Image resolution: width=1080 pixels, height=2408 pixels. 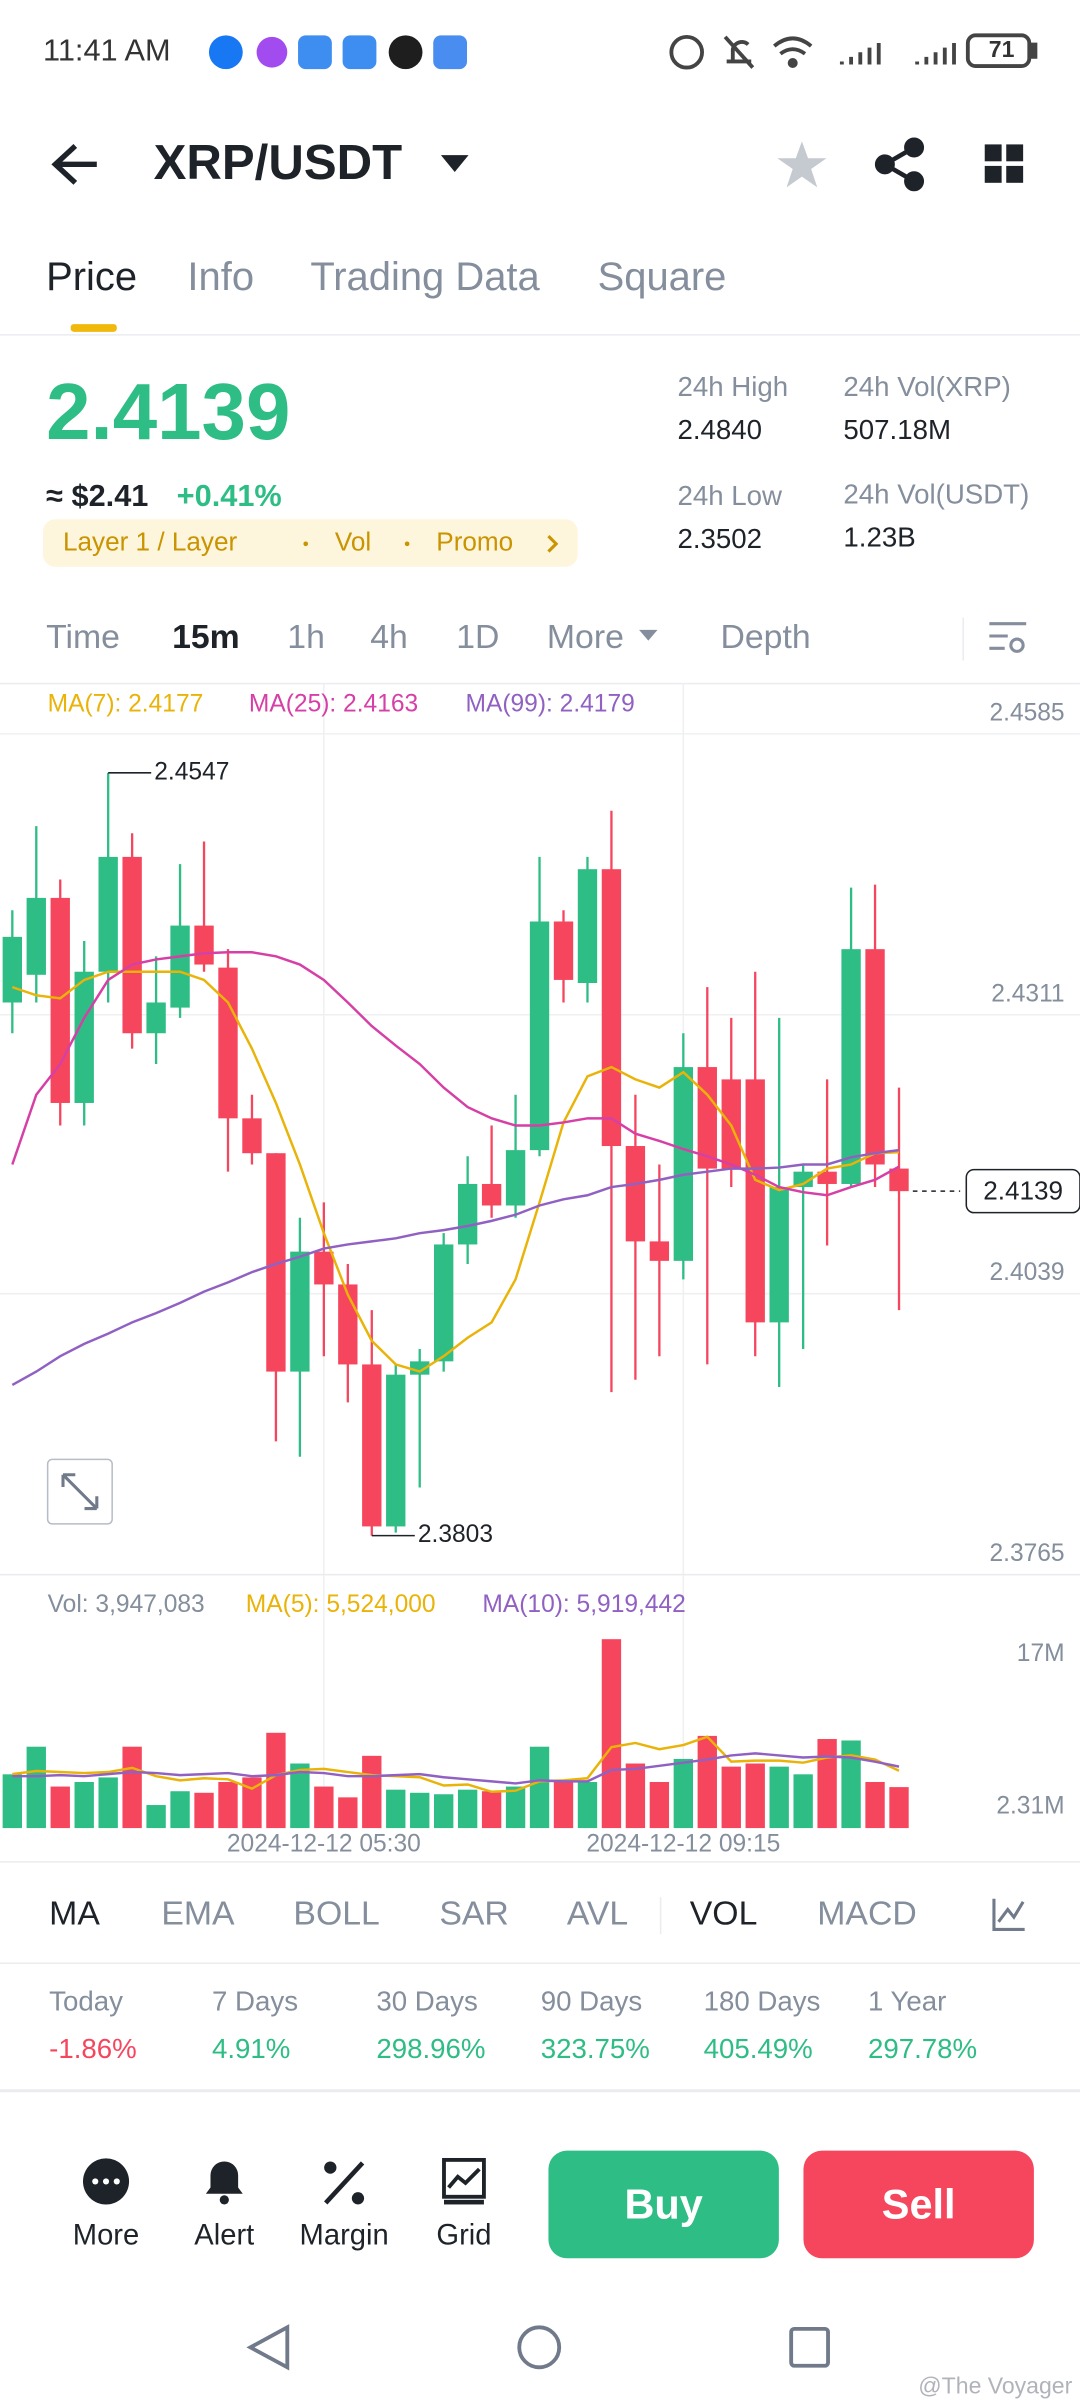 I want to click on tab: Square, so click(x=662, y=277).